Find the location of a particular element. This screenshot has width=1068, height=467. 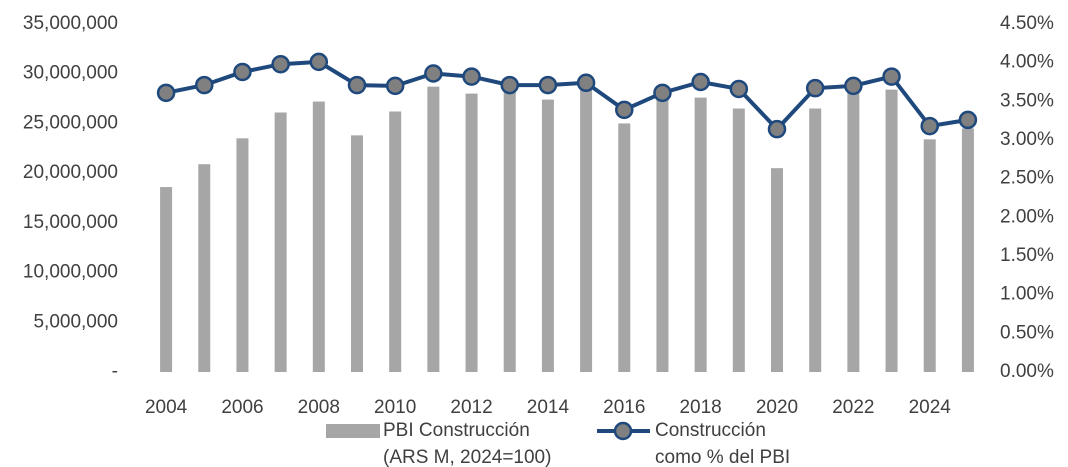

x-tick-label: 2006 is located at coordinates (242, 407).